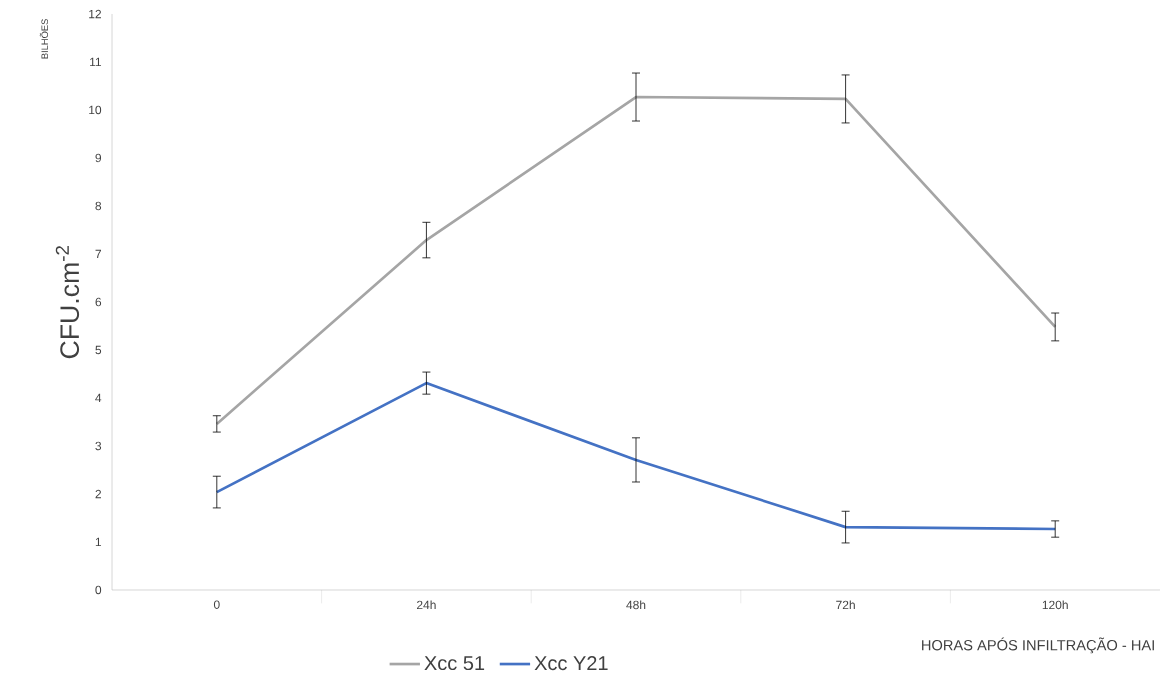 The image size is (1164, 688). I want to click on y-tick-label: 9, so click(98, 158).